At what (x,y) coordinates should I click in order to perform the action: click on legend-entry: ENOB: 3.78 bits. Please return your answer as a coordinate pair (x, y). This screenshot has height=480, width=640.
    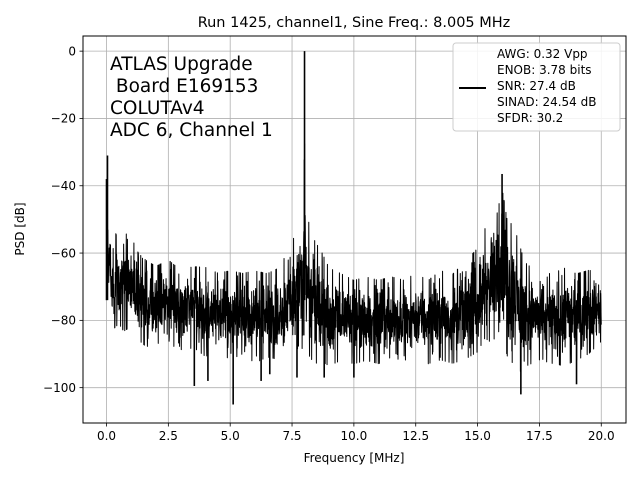
    Looking at the image, I should click on (544, 70).